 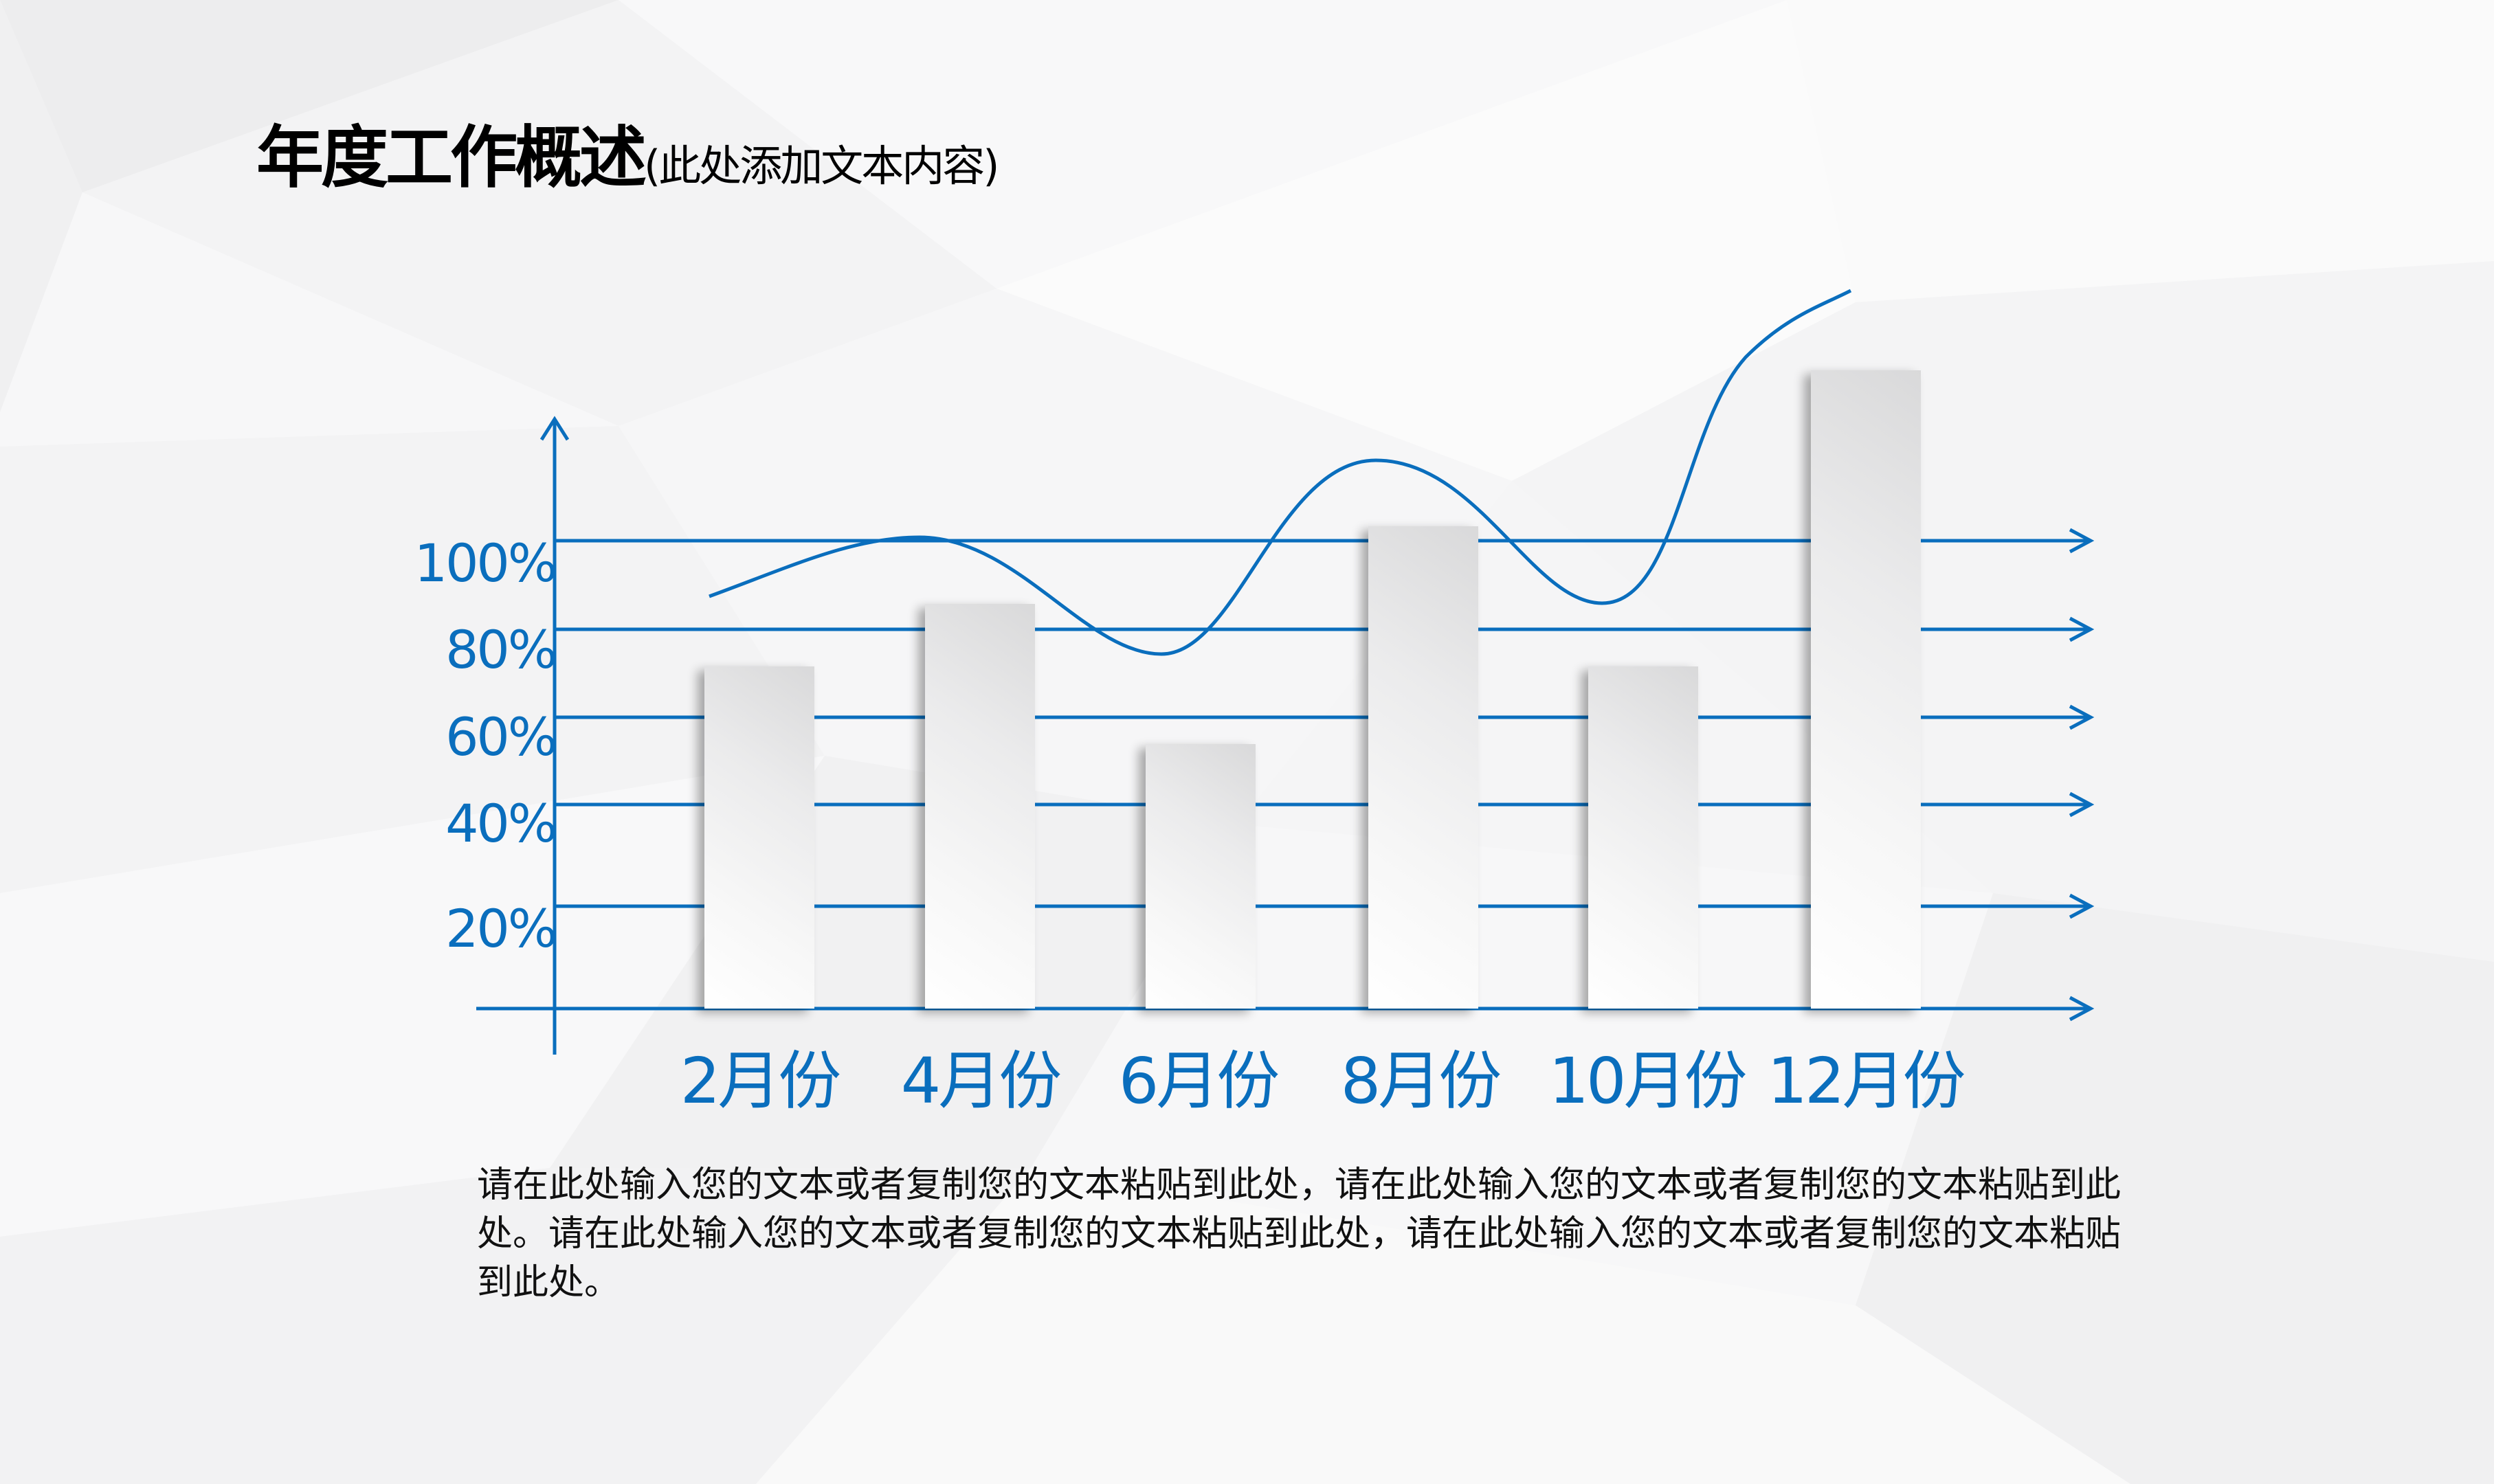 What do you see at coordinates (1423, 767) in the screenshot?
I see `bar-8月份` at bounding box center [1423, 767].